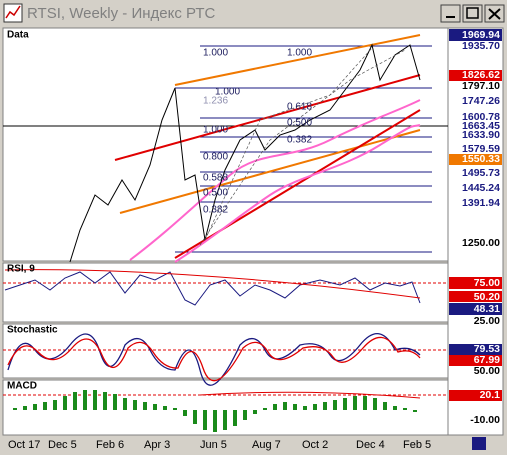 The width and height of the screenshot is (507, 455). Describe the element at coordinates (310, 395) in the screenshot. I see `macd-signal` at that location.